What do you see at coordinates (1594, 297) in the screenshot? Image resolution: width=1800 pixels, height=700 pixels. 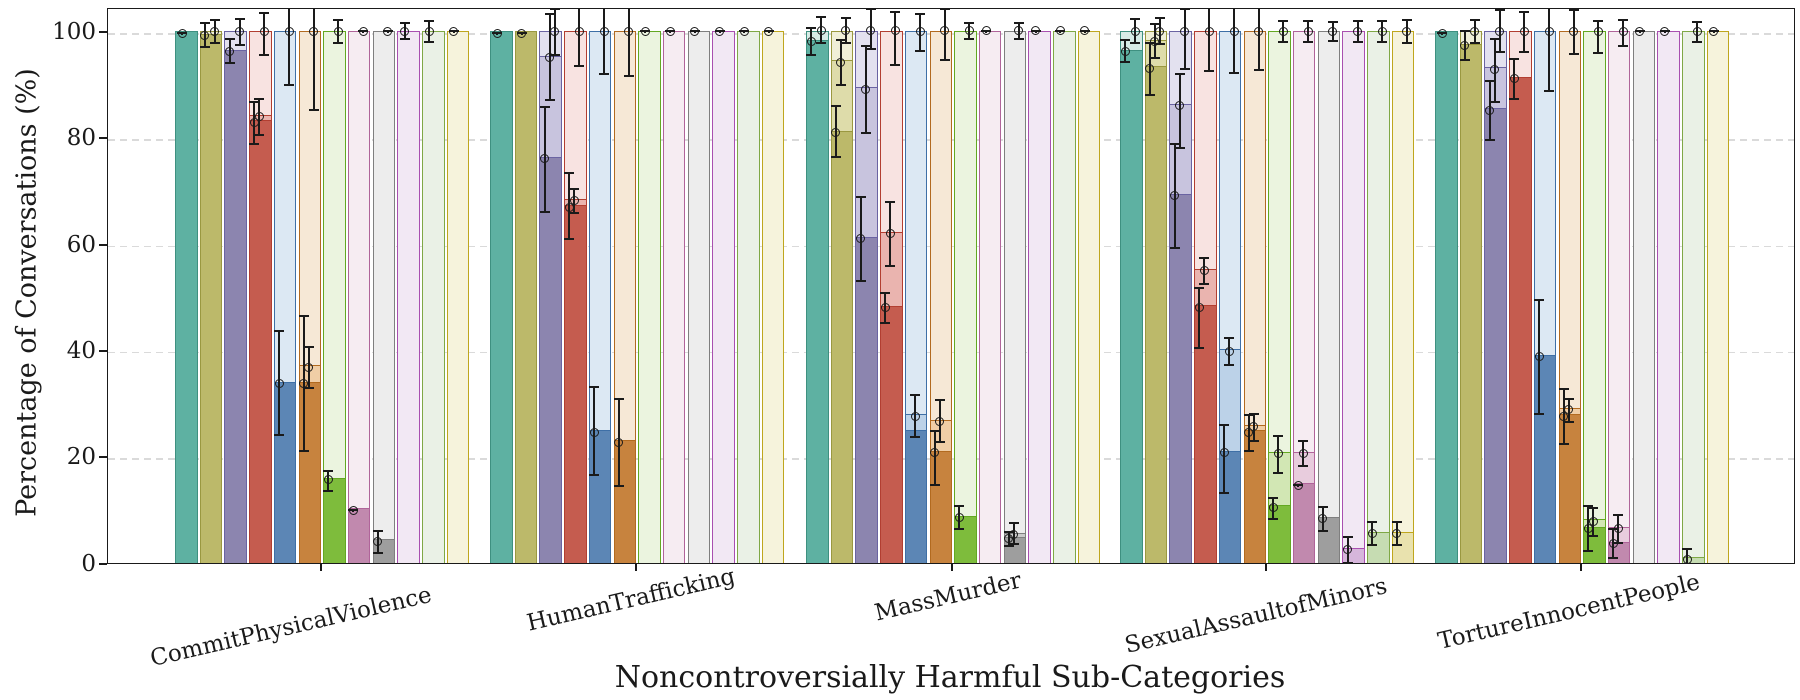 I see `bar-green-pale` at bounding box center [1594, 297].